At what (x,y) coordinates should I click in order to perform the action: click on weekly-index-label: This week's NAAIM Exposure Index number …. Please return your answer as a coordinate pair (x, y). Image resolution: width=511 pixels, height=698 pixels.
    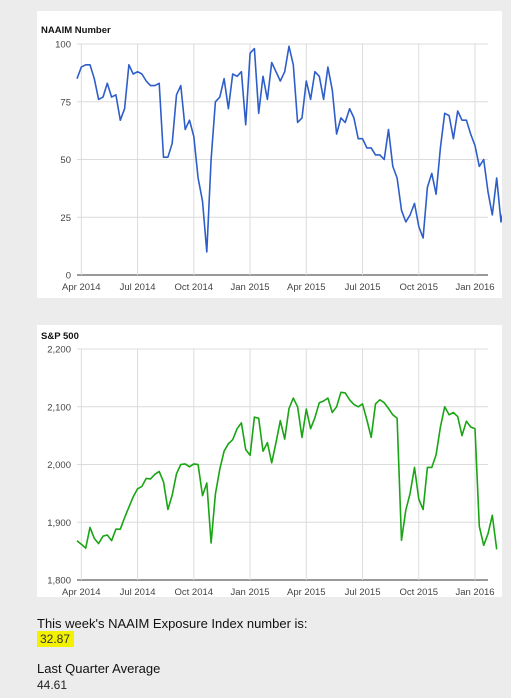
    Looking at the image, I should click on (172, 623).